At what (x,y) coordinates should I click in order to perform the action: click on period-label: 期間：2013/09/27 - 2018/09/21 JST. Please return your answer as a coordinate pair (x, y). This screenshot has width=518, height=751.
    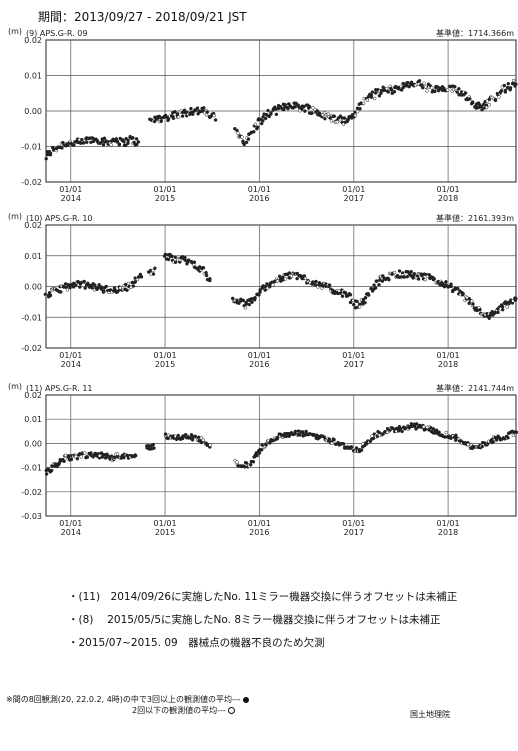
    Looking at the image, I should click on (142, 17).